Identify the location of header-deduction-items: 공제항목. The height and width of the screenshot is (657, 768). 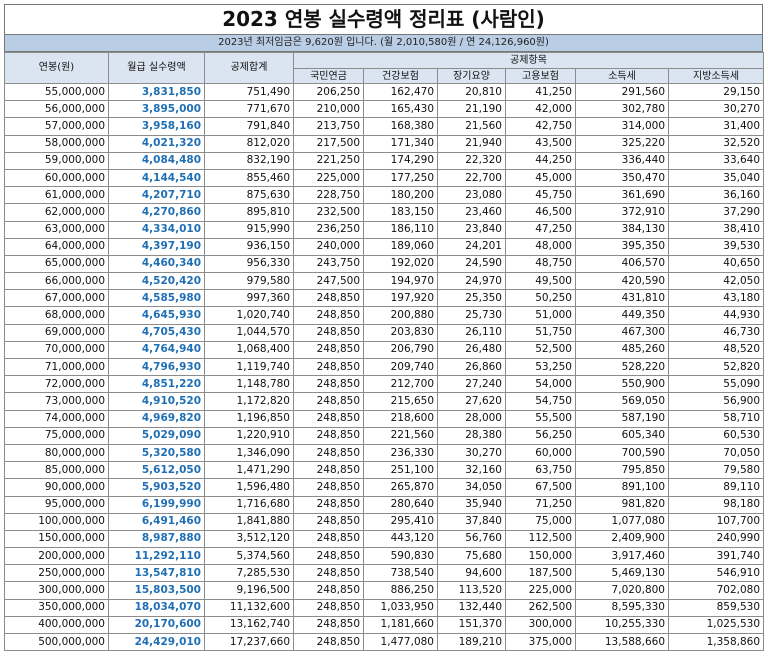
(528, 60).